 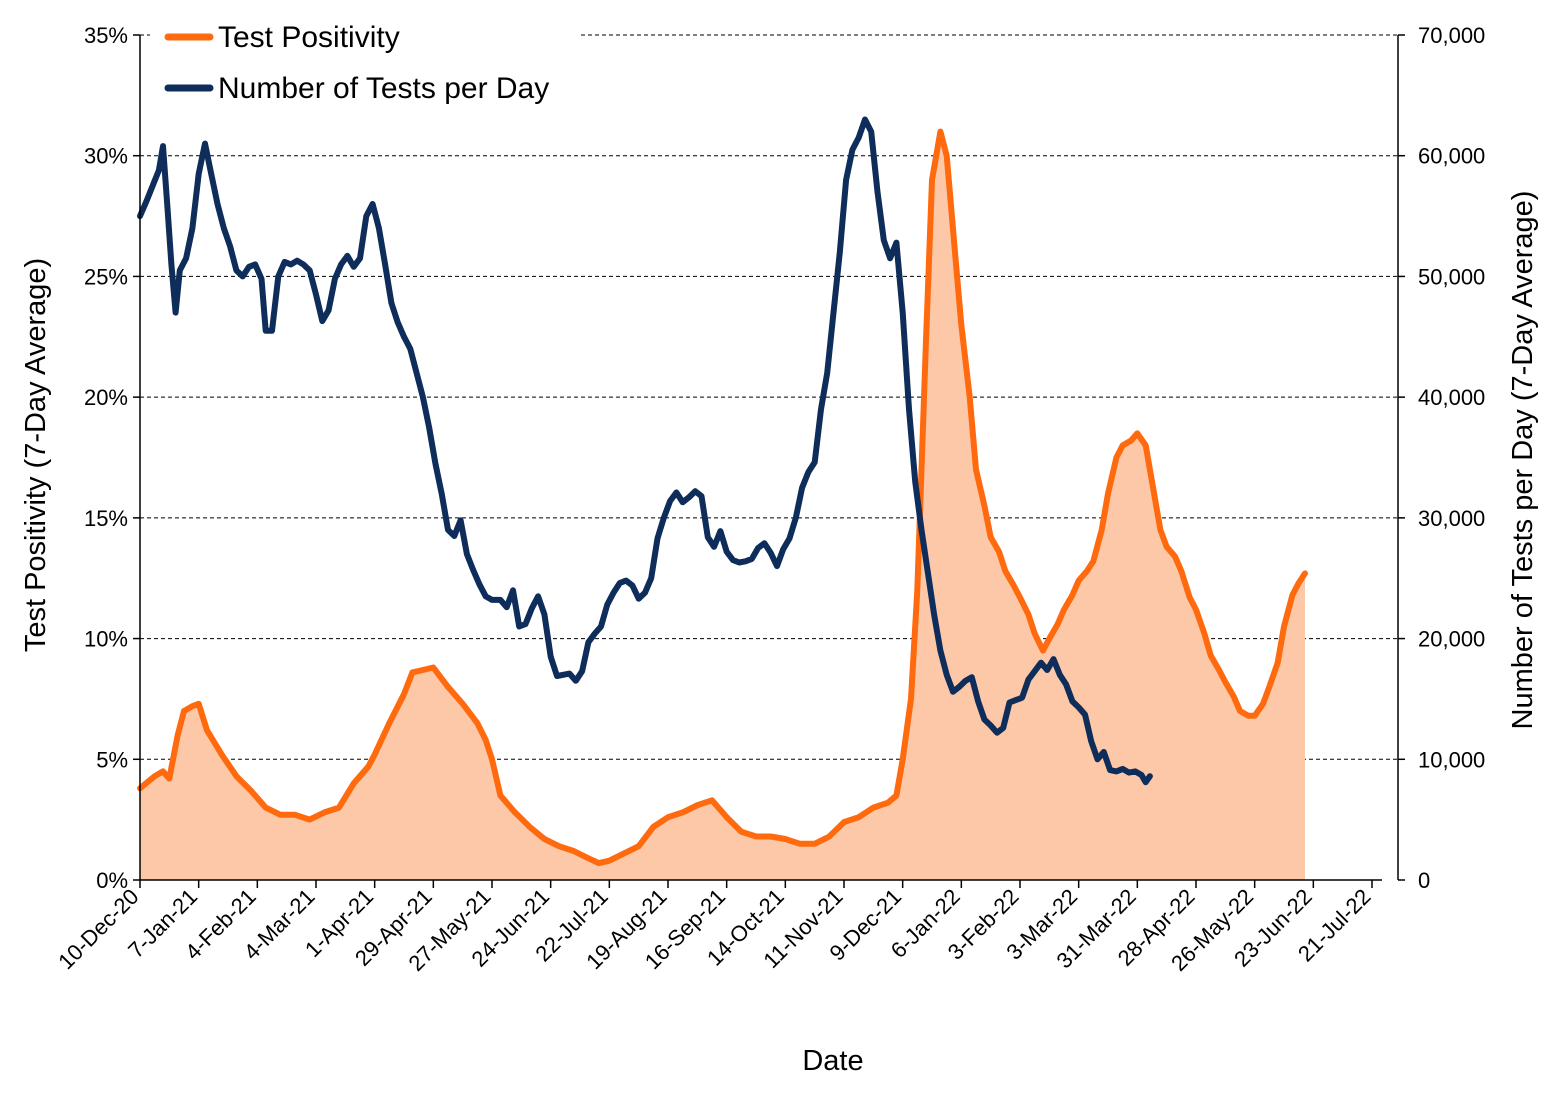 I want to click on legend: Test Positivity Number of Tests per Day, so click(x=365, y=66).